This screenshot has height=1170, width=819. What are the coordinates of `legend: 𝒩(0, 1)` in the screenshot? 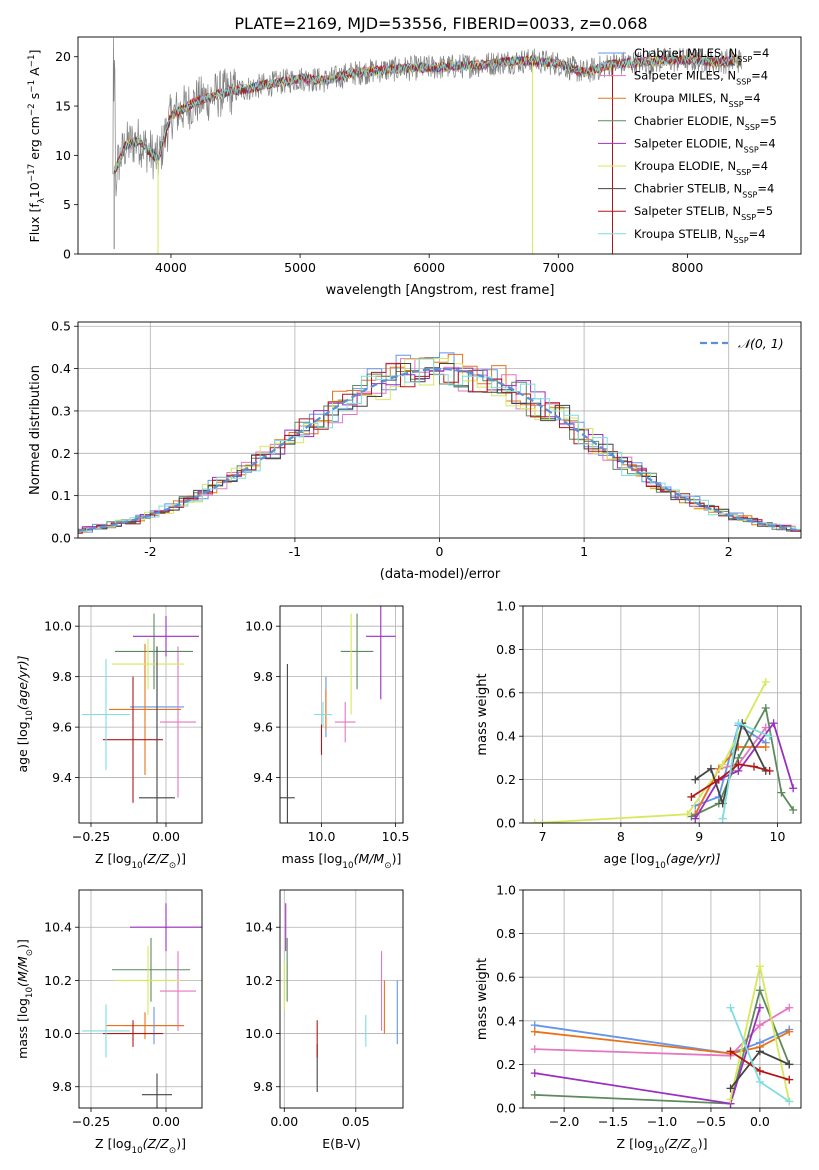 It's located at (742, 343).